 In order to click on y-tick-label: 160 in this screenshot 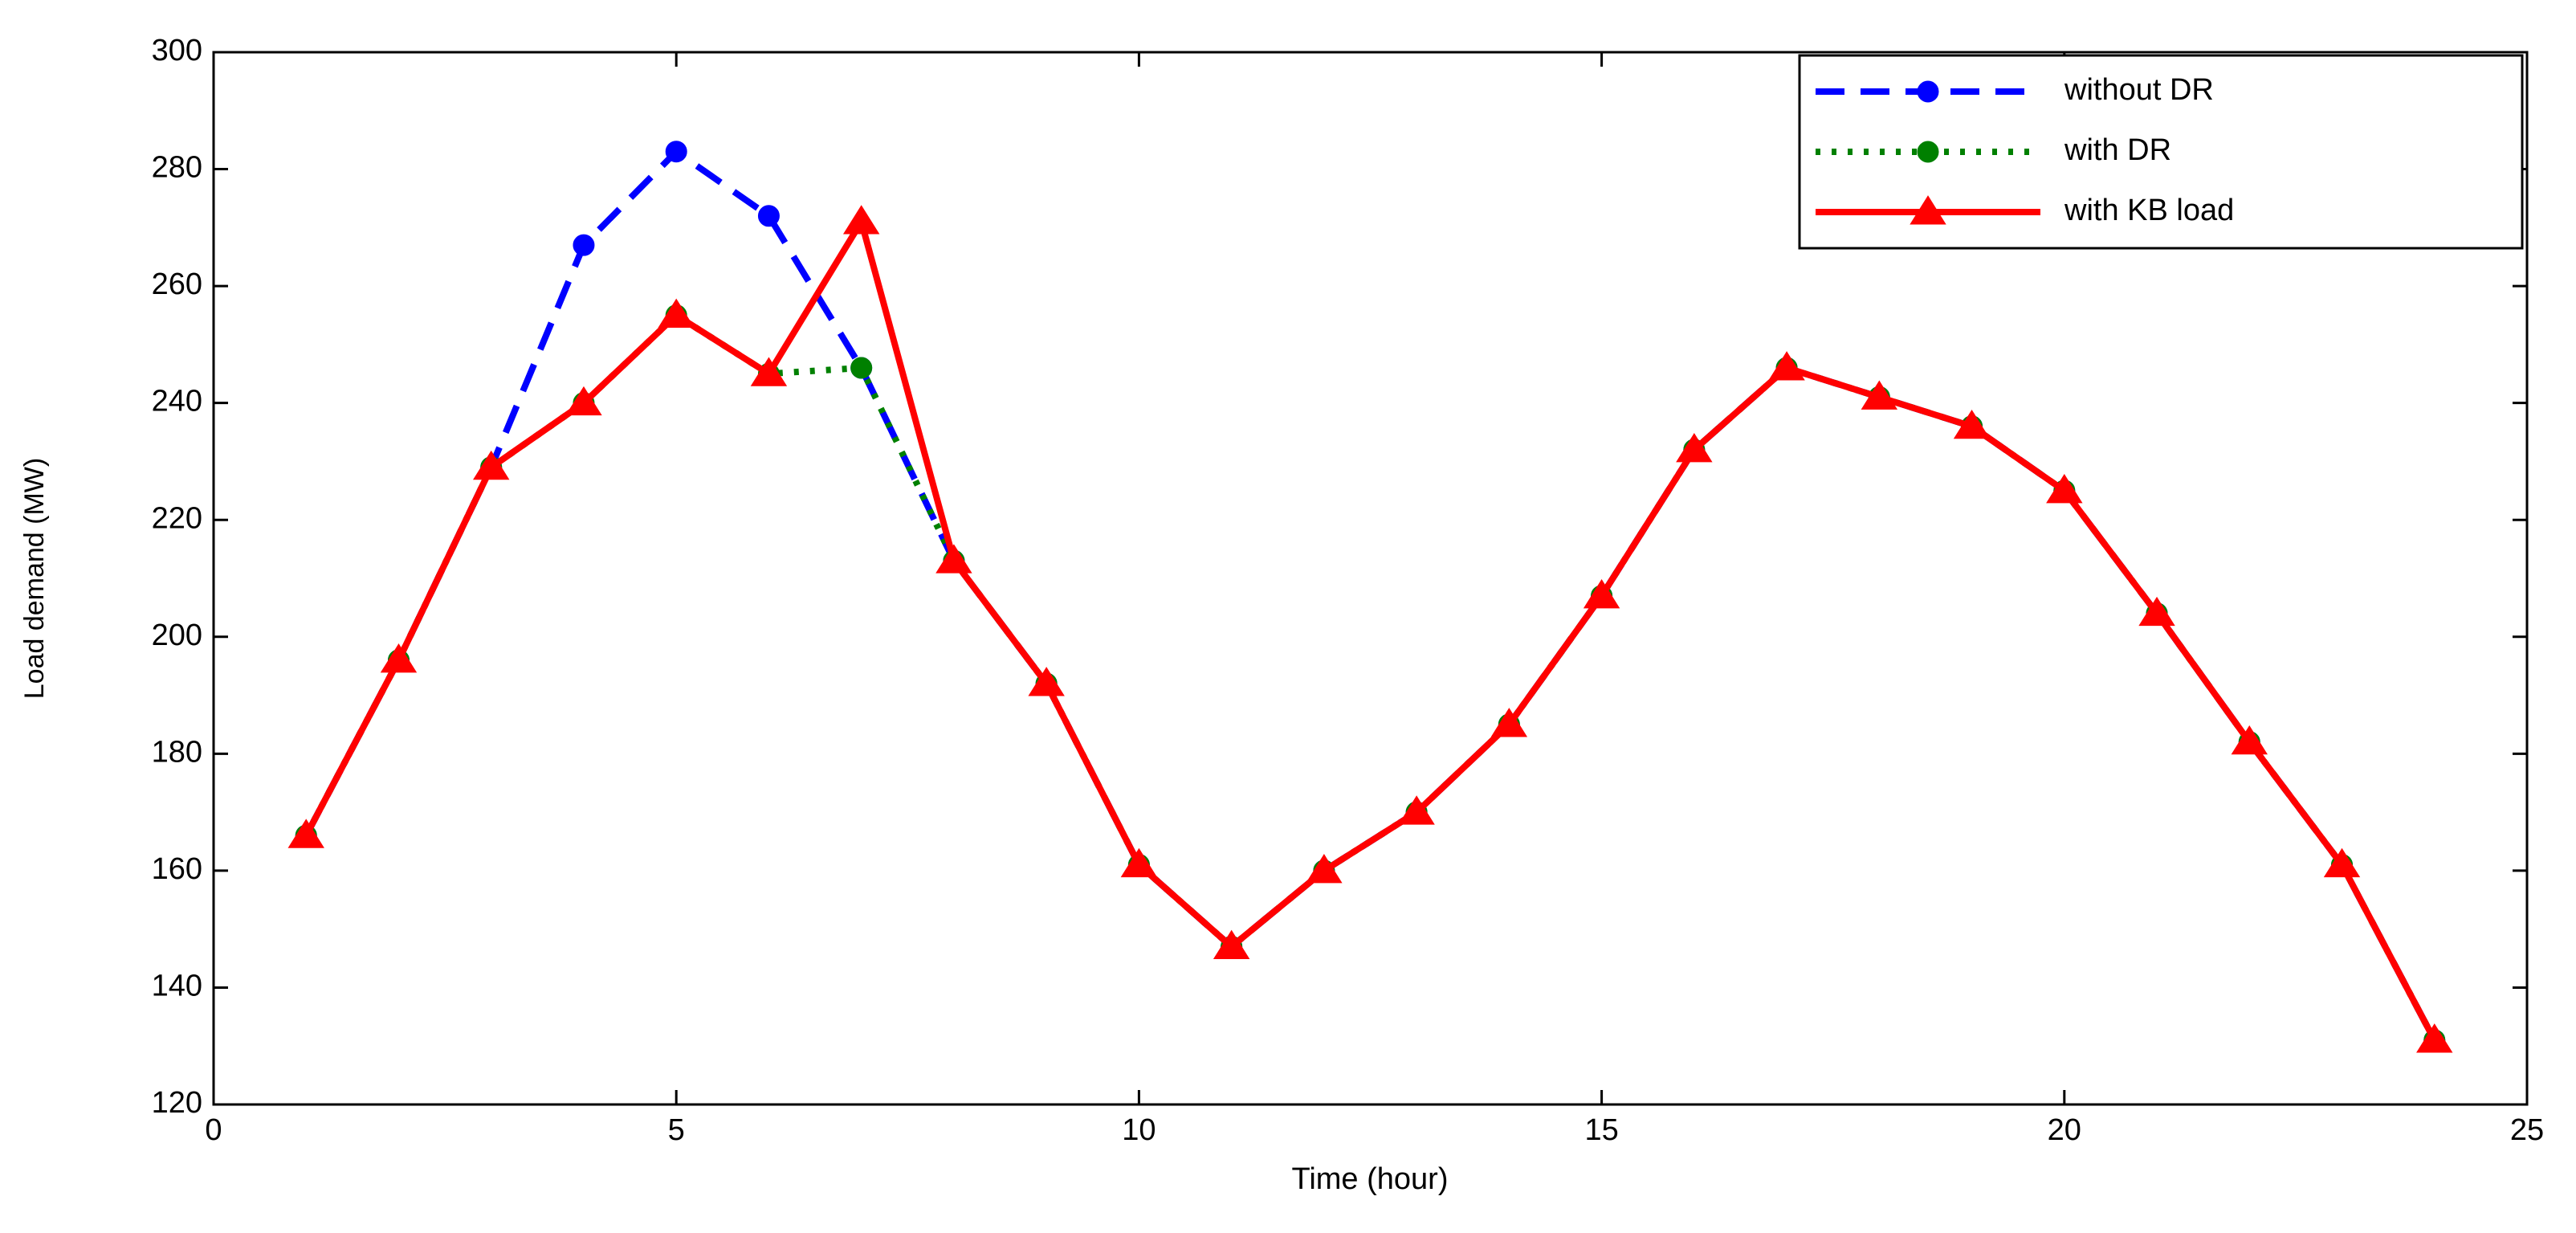, I will do `click(177, 869)`.